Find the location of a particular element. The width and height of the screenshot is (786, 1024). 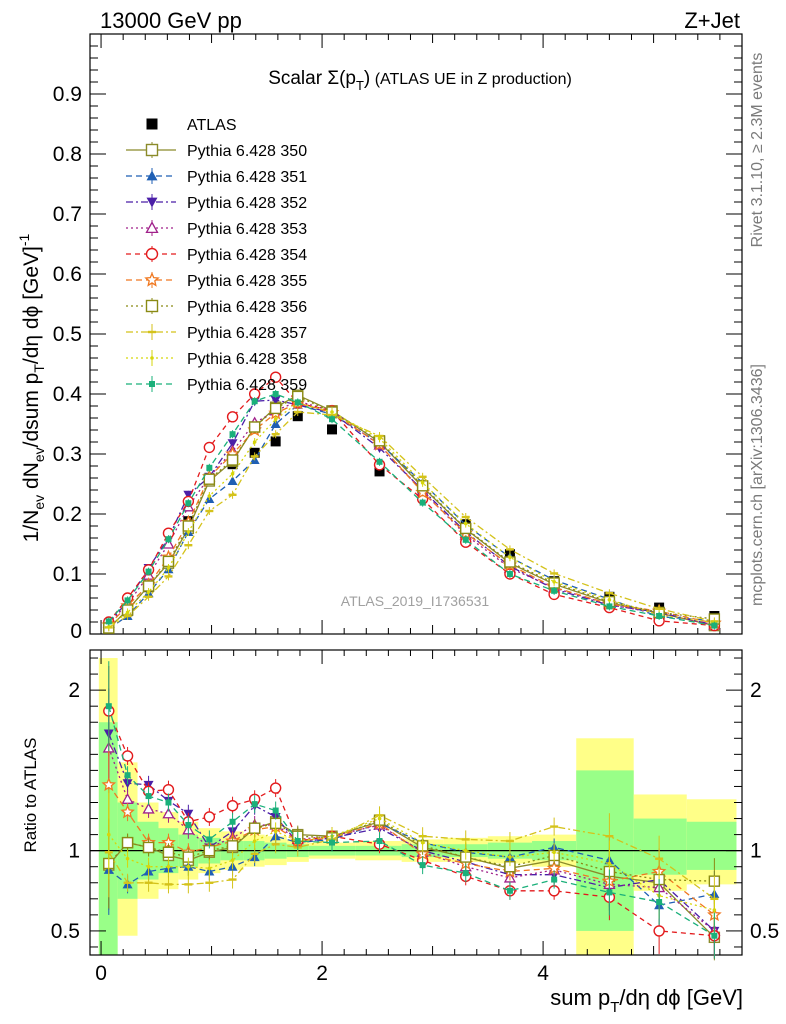

y-tick-label: 0.7 is located at coordinates (67, 214).